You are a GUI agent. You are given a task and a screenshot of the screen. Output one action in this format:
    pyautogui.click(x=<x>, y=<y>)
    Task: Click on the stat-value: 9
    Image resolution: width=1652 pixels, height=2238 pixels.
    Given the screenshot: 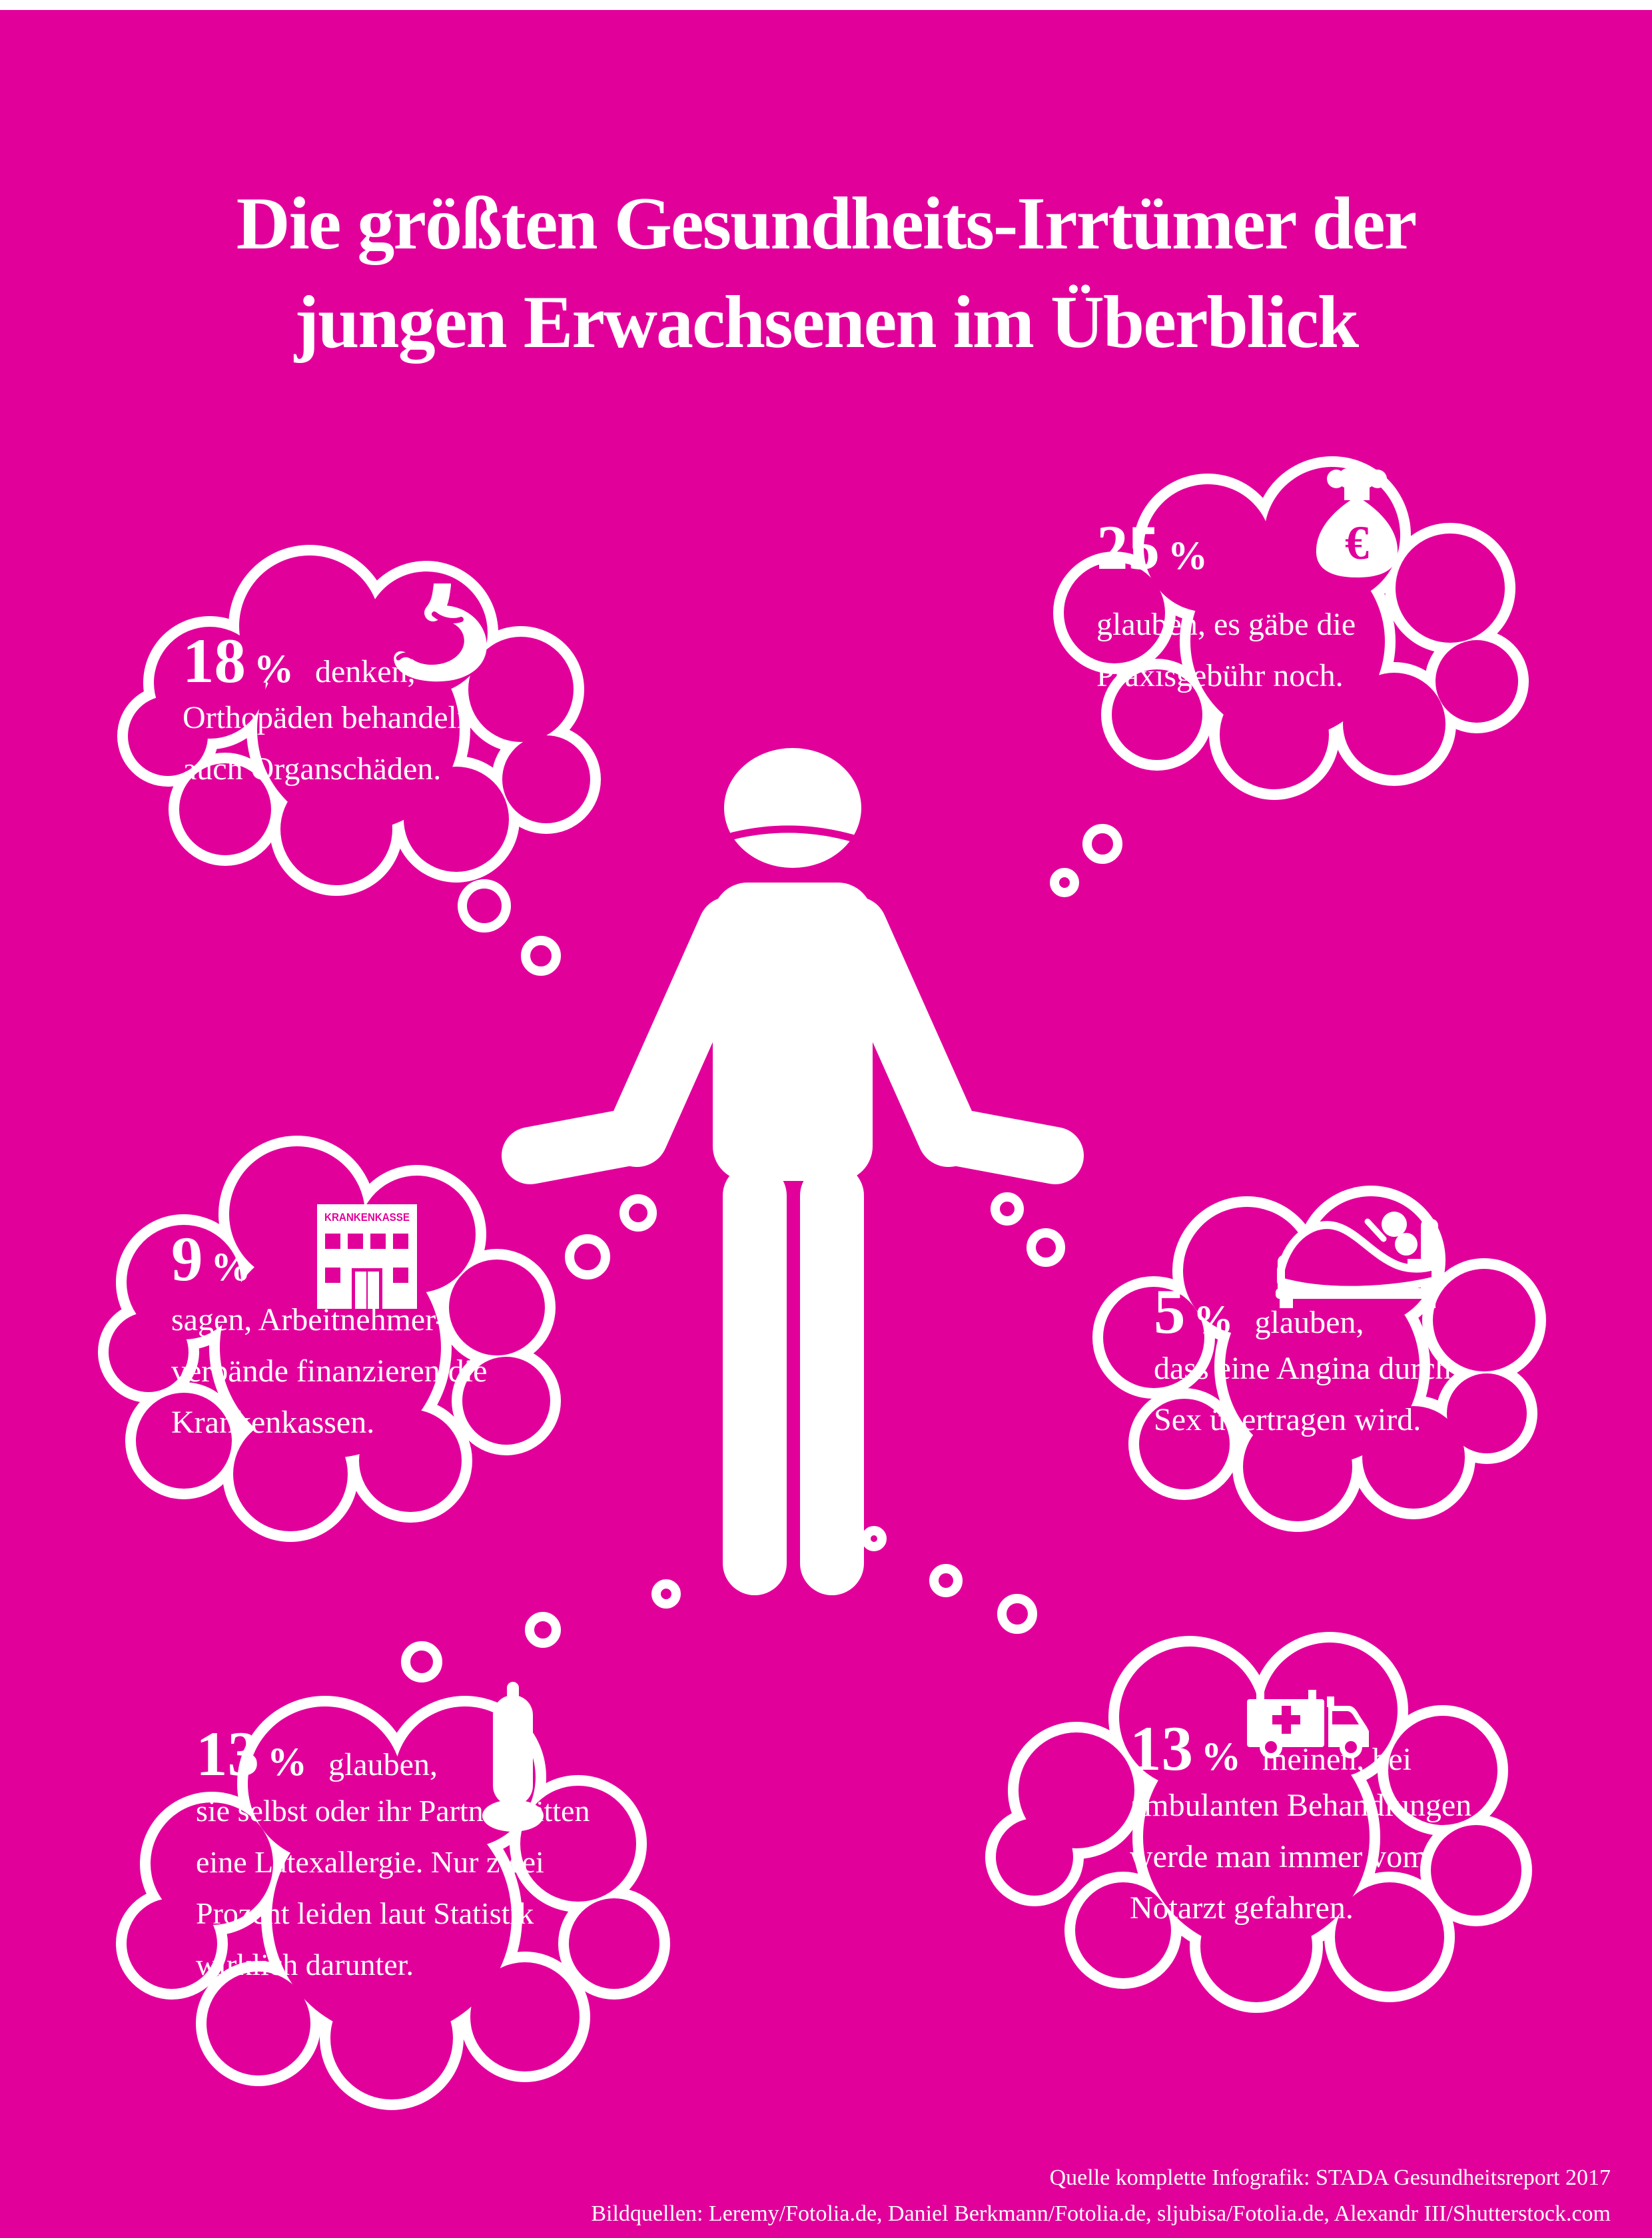 What is the action you would take?
    pyautogui.click(x=187, y=1259)
    